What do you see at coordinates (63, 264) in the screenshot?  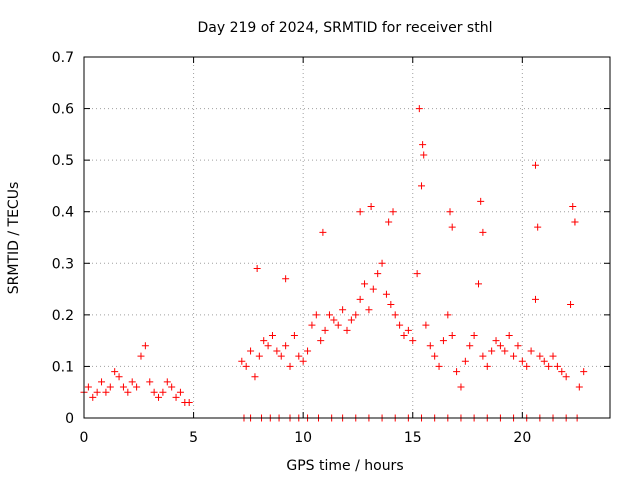 I see `y-tick-label: 0.3` at bounding box center [63, 264].